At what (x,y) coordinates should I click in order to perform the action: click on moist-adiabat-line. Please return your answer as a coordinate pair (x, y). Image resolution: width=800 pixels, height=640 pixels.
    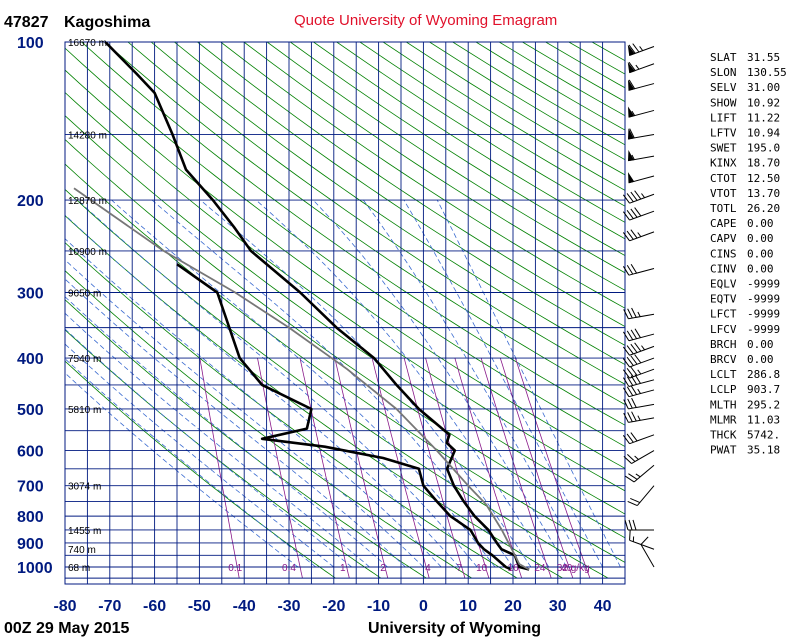
    Looking at the image, I should click on (182, 470).